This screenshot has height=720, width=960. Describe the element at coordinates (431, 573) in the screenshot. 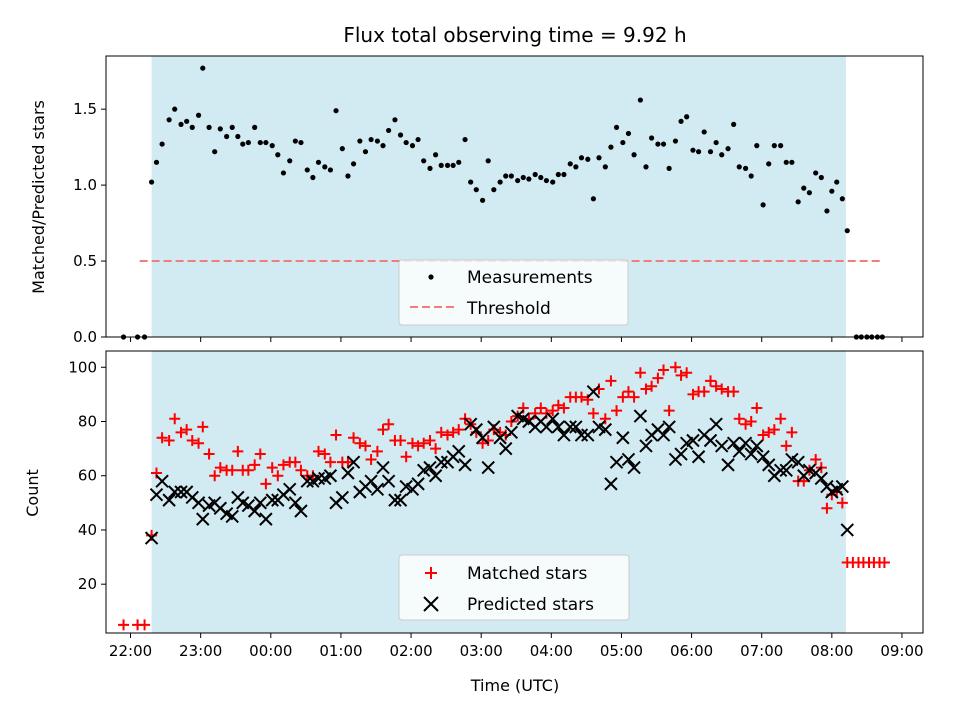

I see `legend-matched-marker` at that location.